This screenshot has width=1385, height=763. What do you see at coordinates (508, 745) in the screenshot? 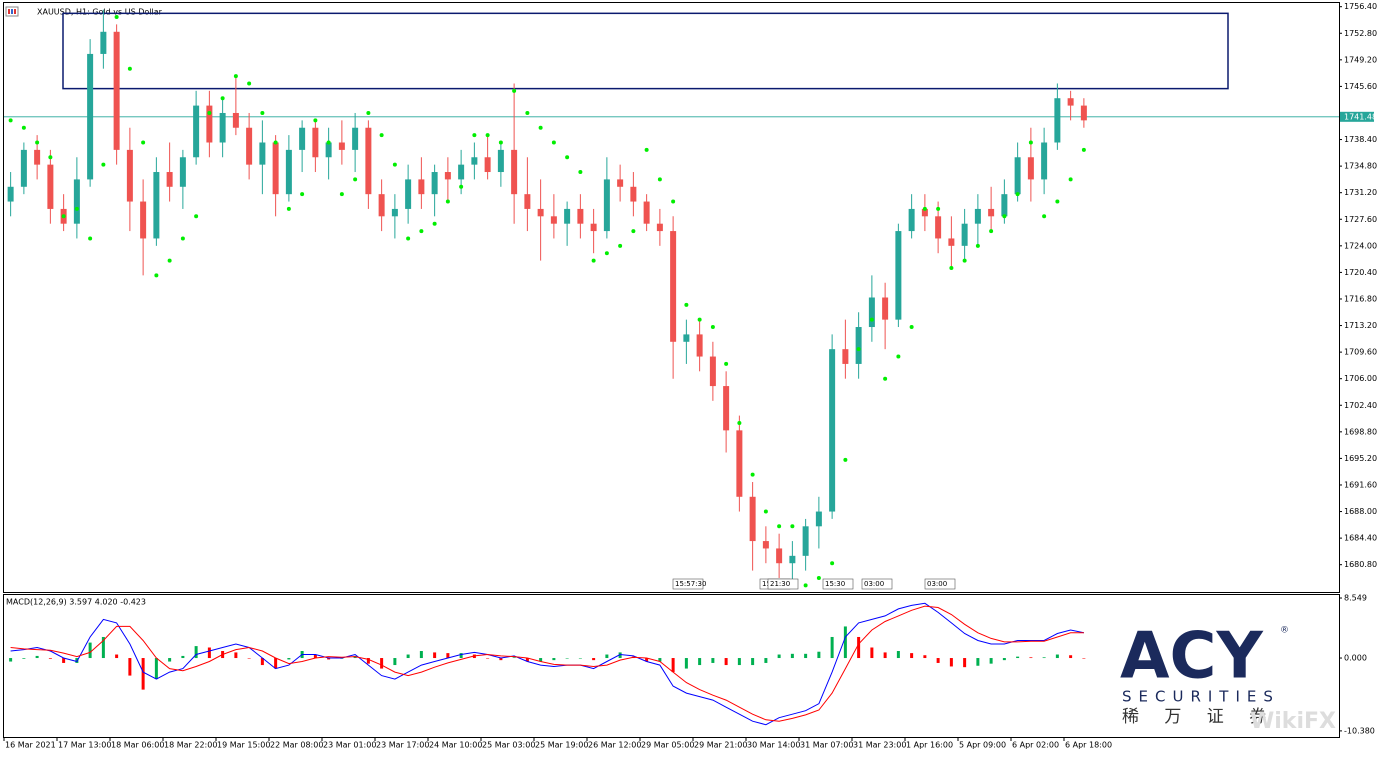
I see `x-tick-label: 25 Mar 03:00` at bounding box center [508, 745].